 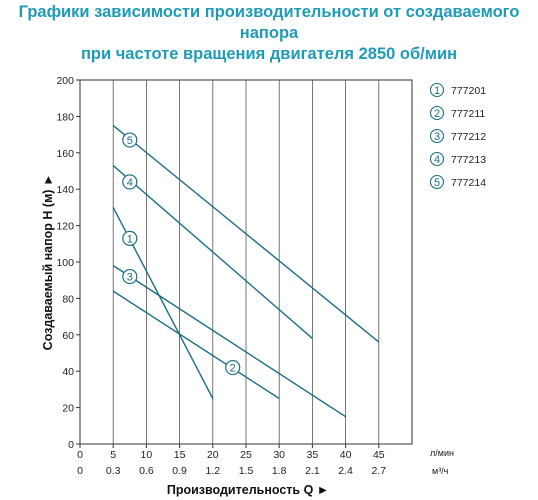 What do you see at coordinates (346, 455) in the screenshot?
I see `x-tick-label-40: 40` at bounding box center [346, 455].